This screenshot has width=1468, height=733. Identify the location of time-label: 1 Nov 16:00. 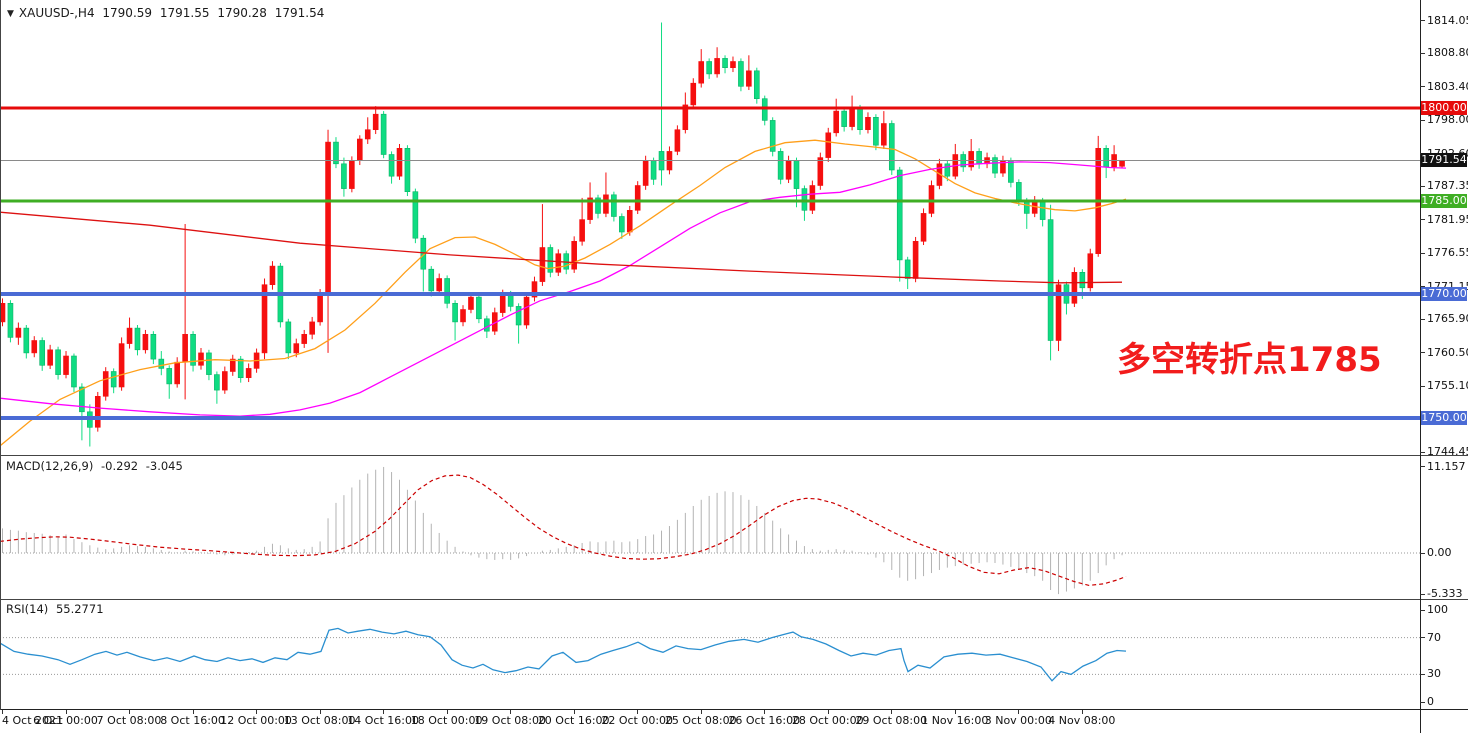
(955, 720).